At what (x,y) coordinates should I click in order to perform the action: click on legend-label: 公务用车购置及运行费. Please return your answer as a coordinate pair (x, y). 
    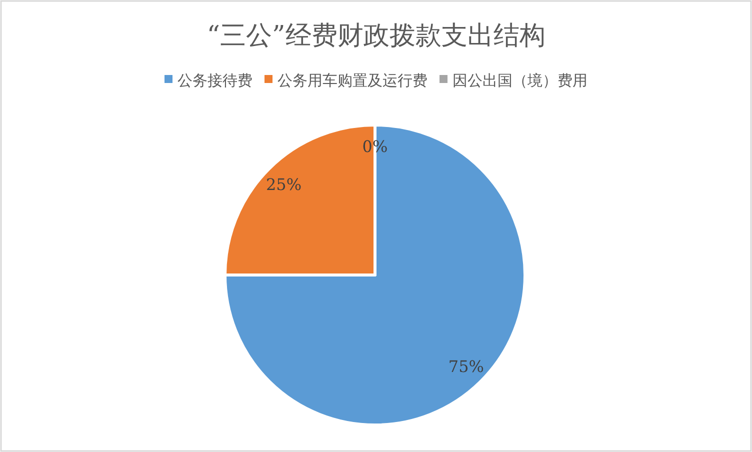
    Looking at the image, I should click on (353, 80).